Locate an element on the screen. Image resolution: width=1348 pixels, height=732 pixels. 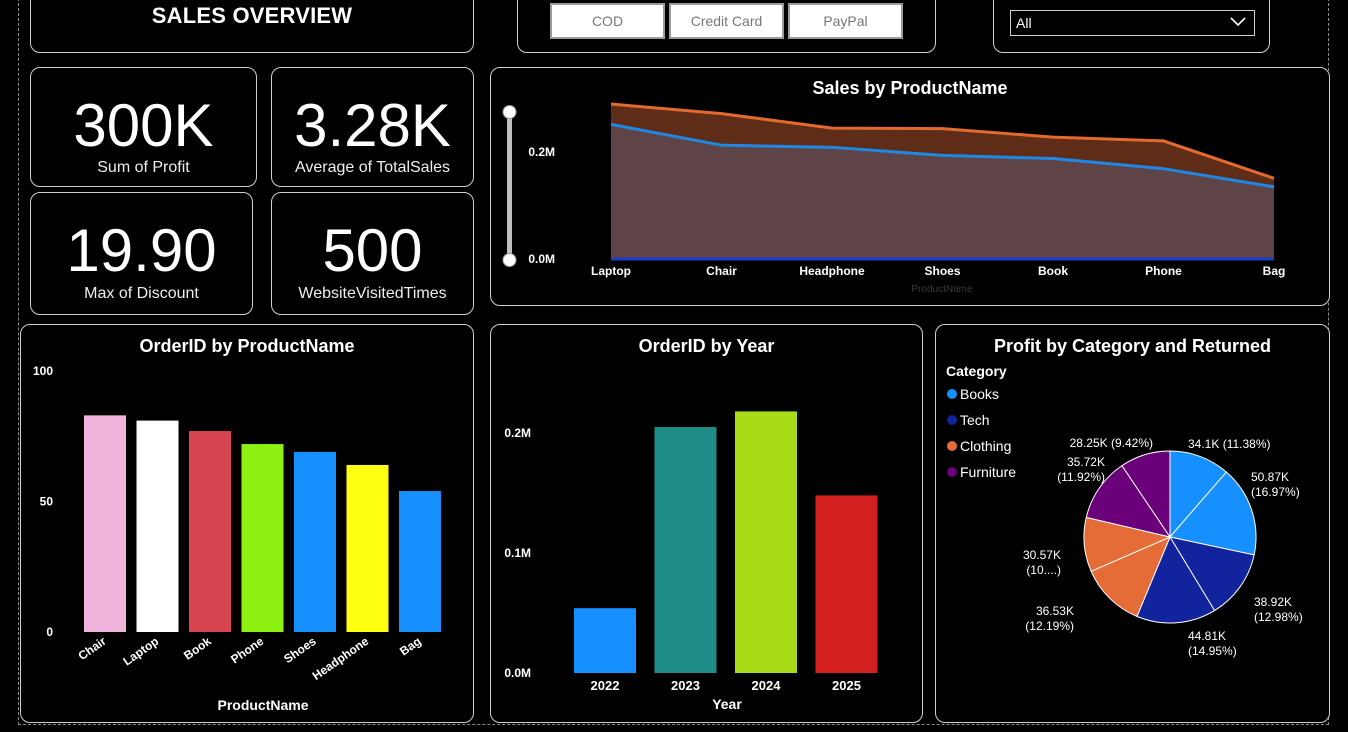
title-card: SALES OVERVIEW is located at coordinates (252, 26).